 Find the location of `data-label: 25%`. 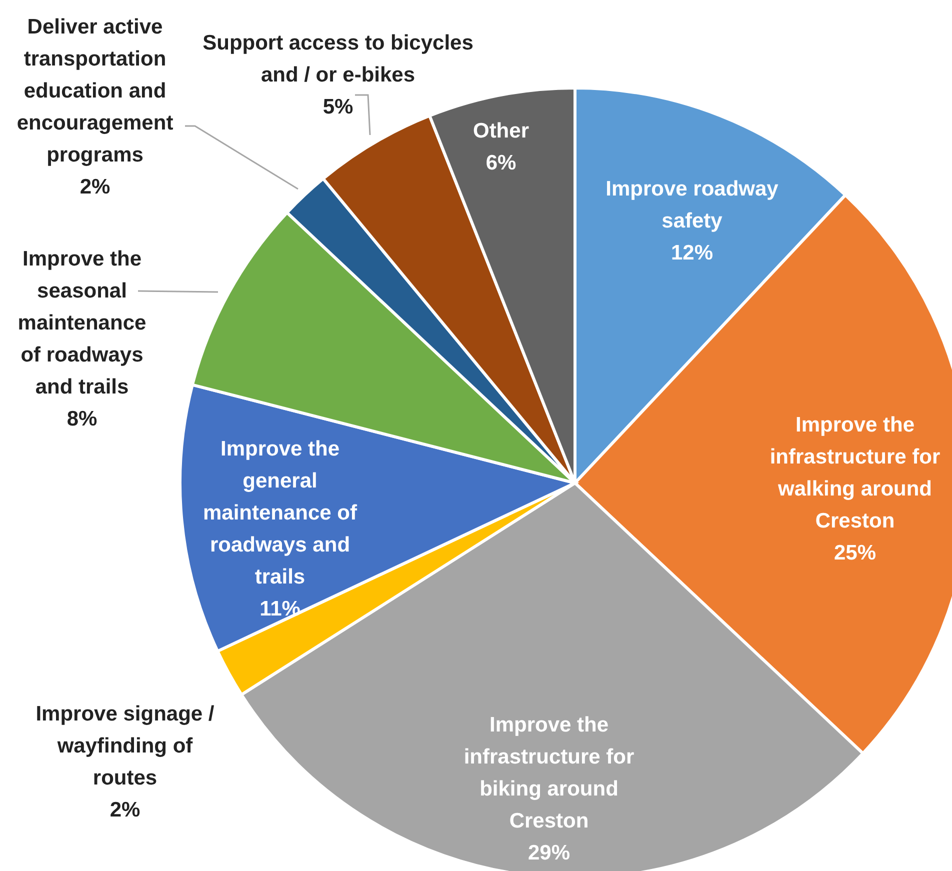

data-label: 25% is located at coordinates (855, 552).